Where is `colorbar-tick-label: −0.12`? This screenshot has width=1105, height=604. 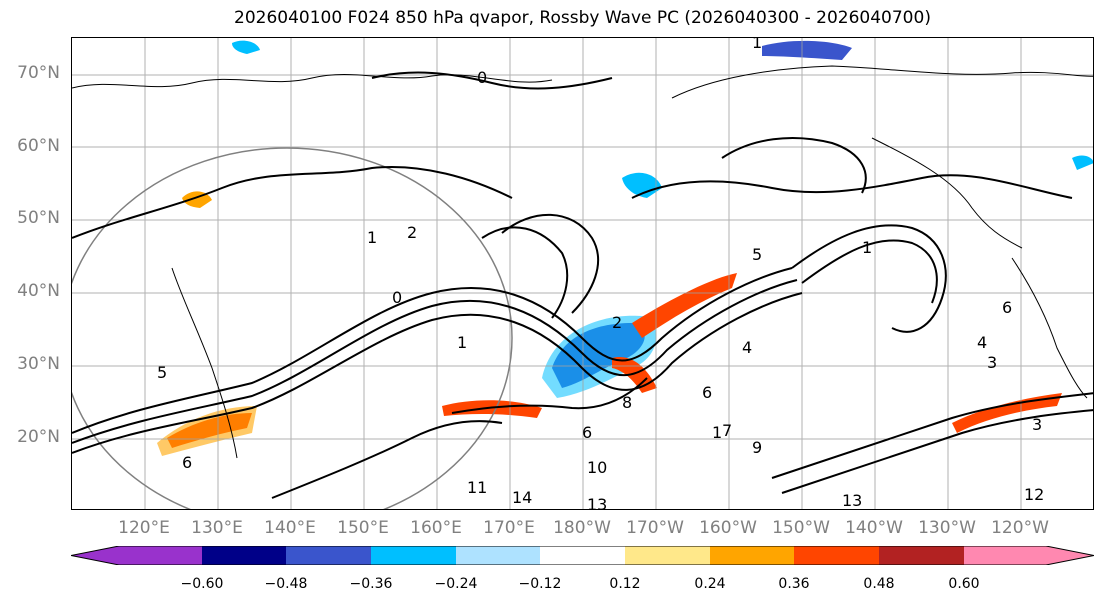
colorbar-tick-label: −0.12 is located at coordinates (540, 584).